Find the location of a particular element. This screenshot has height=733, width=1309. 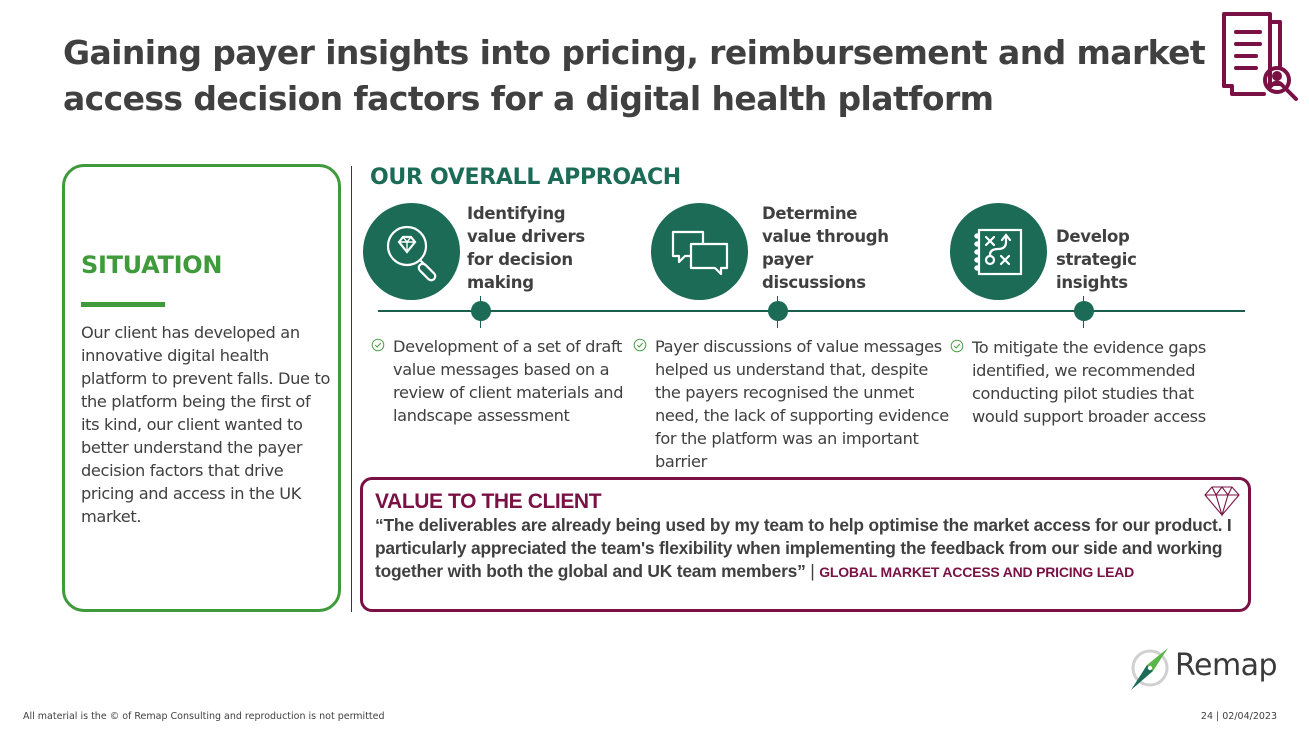

logo-text: Remap is located at coordinates (1226, 665).